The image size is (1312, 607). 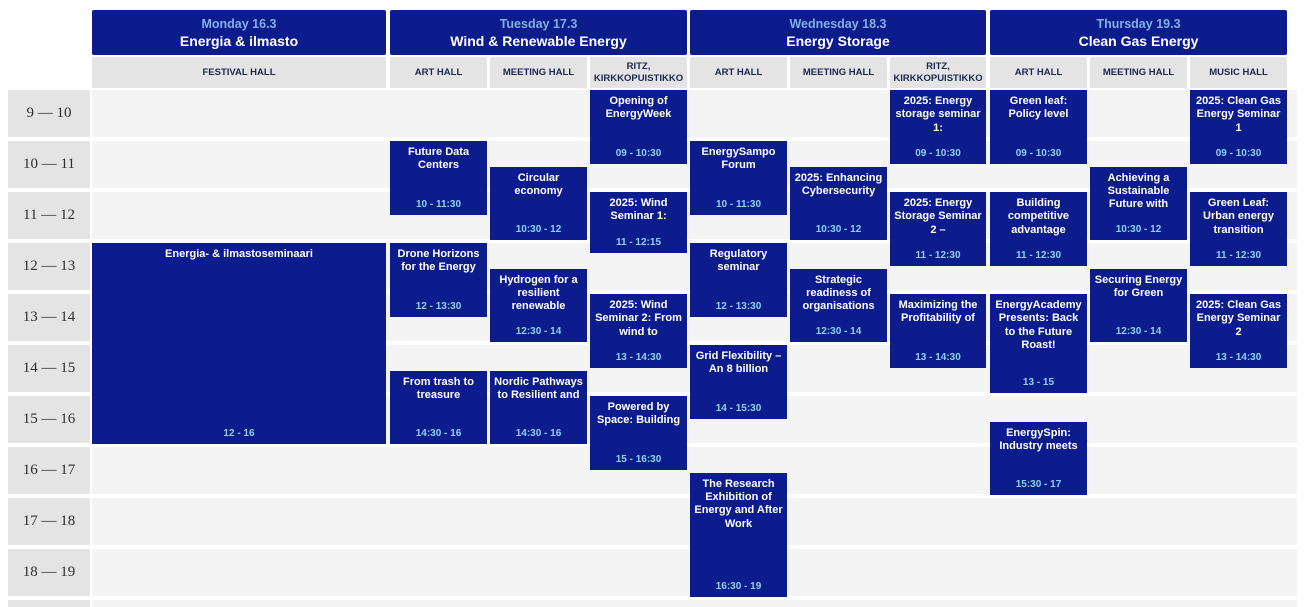 What do you see at coordinates (694, 603) in the screenshot?
I see `row-band-partial` at bounding box center [694, 603].